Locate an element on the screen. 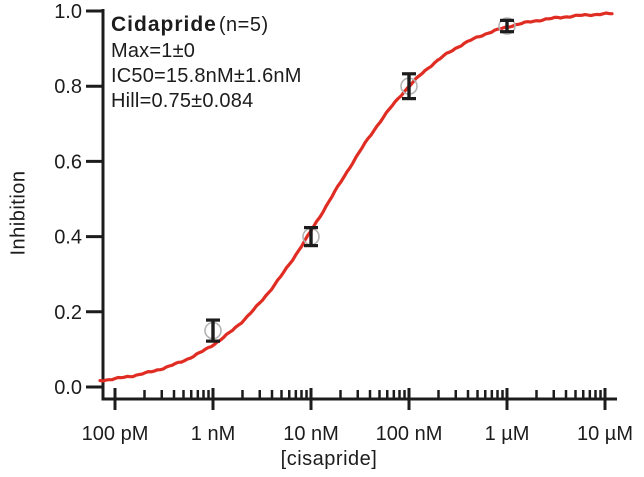 This screenshot has width=644, height=477. stat-hill: Hill=0.75±0.084 is located at coordinates (182, 101).